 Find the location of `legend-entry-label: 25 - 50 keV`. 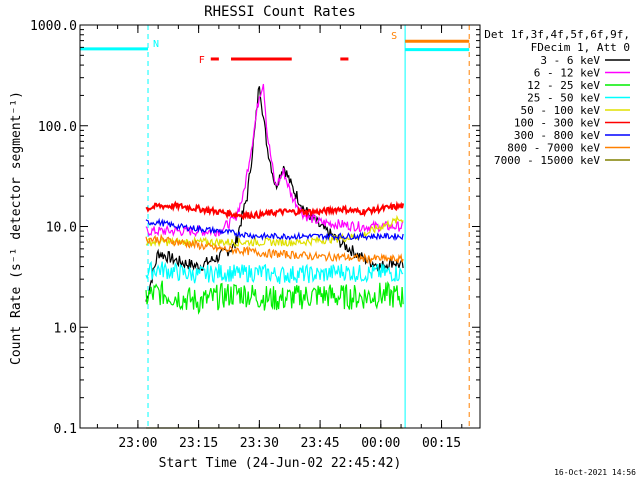

legend-entry-label: 25 - 50 keV is located at coordinates (563, 98).